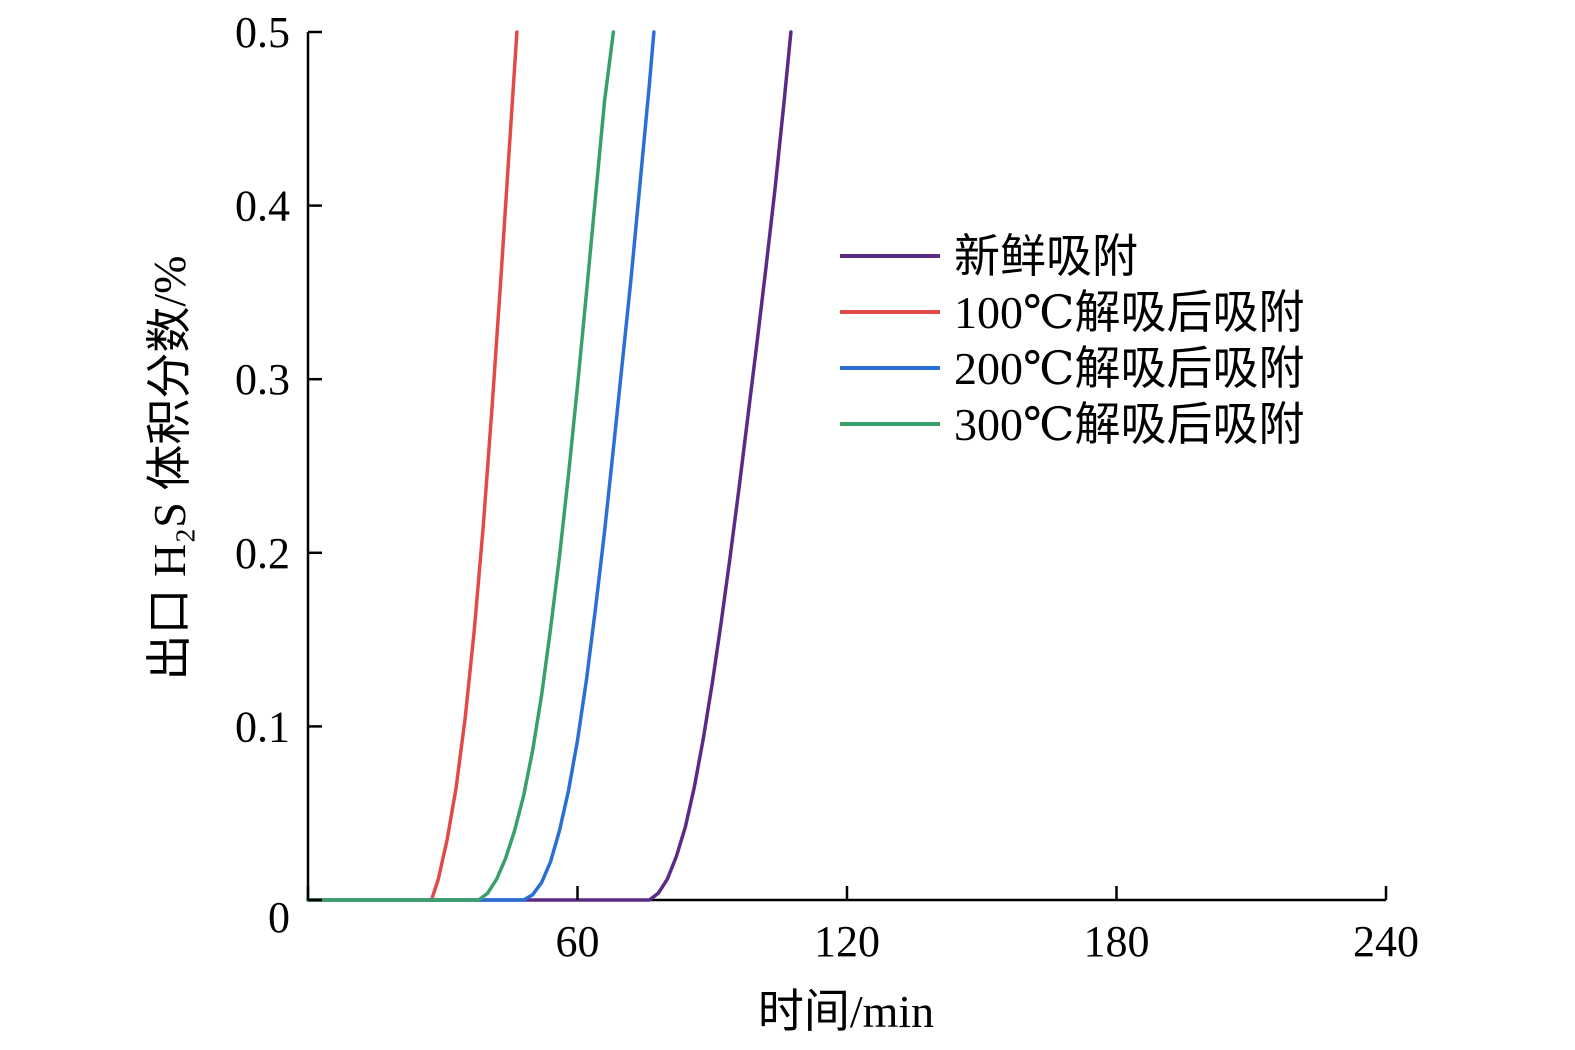 The width and height of the screenshot is (1575, 1050). I want to click on legend-label-4: 300℃解吸后吸附, so click(1129, 424).